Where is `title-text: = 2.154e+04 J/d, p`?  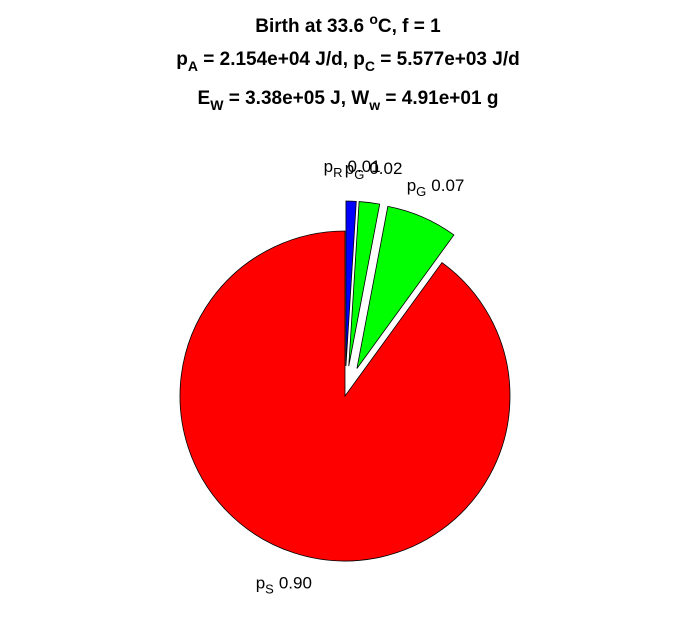
title-text: = 2.154e+04 J/d, p is located at coordinates (281, 59).